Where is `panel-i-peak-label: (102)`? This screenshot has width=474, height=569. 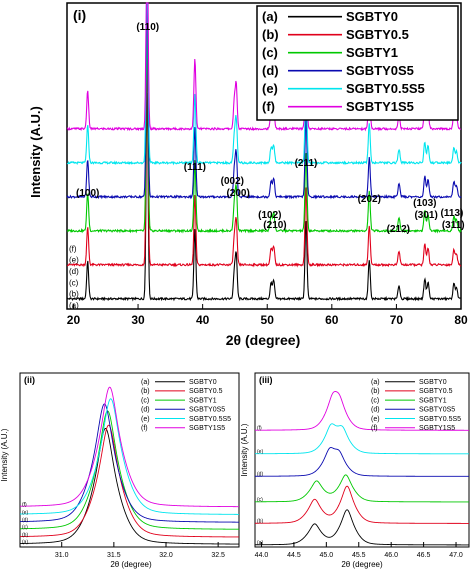 panel-i-peak-label: (102) is located at coordinates (269, 215).